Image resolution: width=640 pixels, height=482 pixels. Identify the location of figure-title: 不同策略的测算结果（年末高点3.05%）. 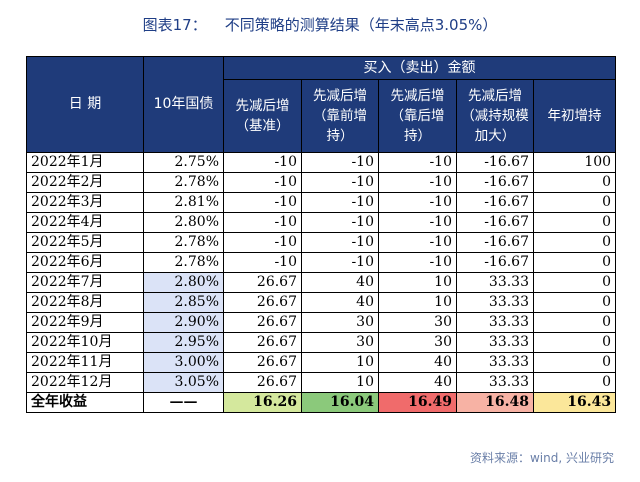
(361, 25).